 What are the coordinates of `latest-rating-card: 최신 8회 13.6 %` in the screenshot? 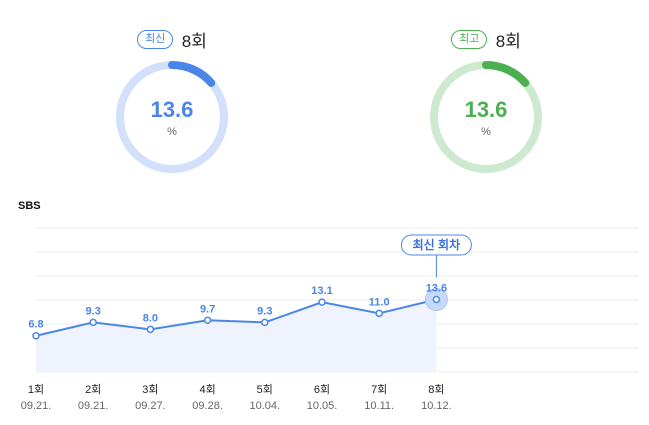 It's located at (172, 102).